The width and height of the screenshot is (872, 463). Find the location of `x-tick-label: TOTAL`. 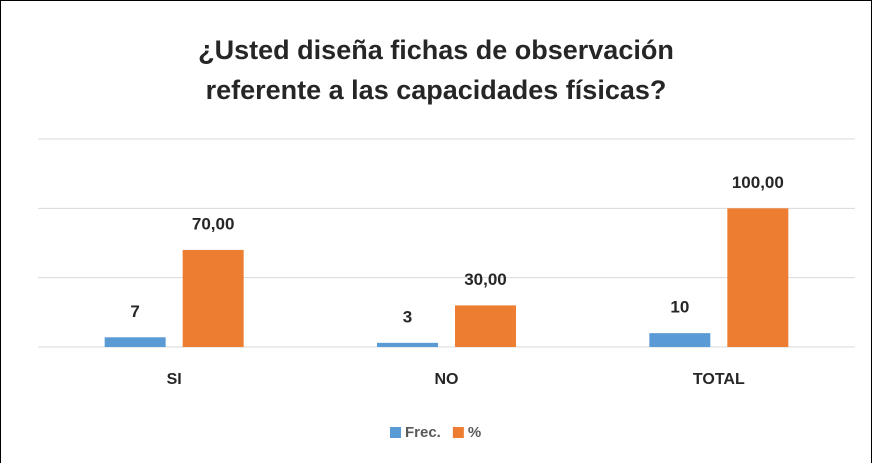

x-tick-label: TOTAL is located at coordinates (719, 379).